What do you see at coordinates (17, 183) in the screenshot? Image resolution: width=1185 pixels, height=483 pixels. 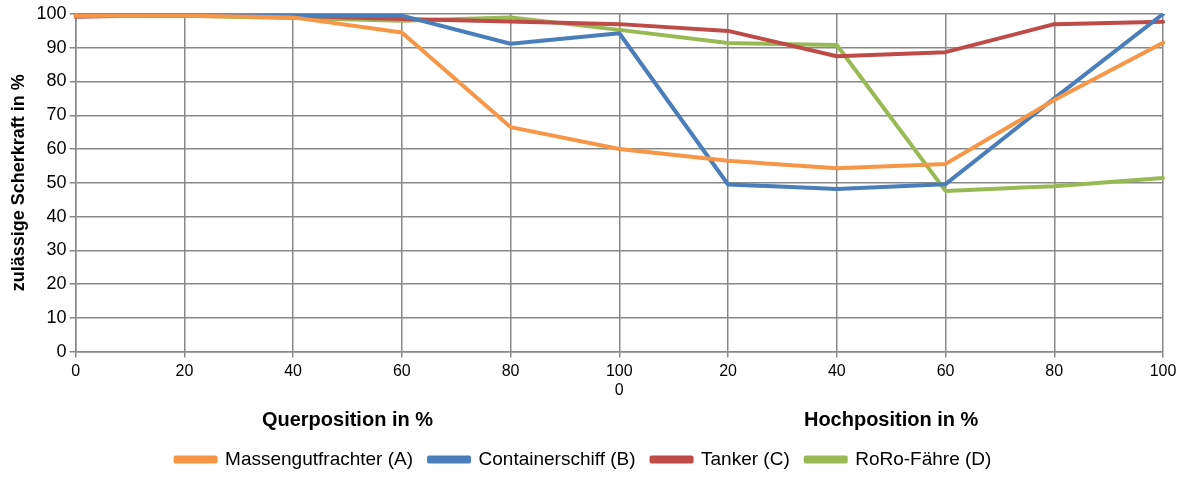 I see `y-axis-title: zulässige Scherkraft in %` at bounding box center [17, 183].